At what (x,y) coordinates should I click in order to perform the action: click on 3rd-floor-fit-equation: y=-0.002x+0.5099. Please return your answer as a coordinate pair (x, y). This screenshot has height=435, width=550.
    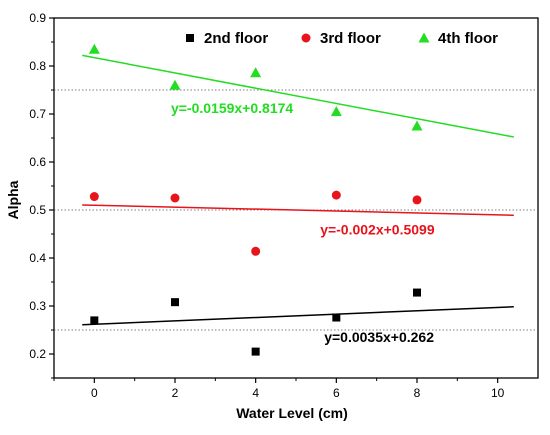
    Looking at the image, I should click on (377, 229).